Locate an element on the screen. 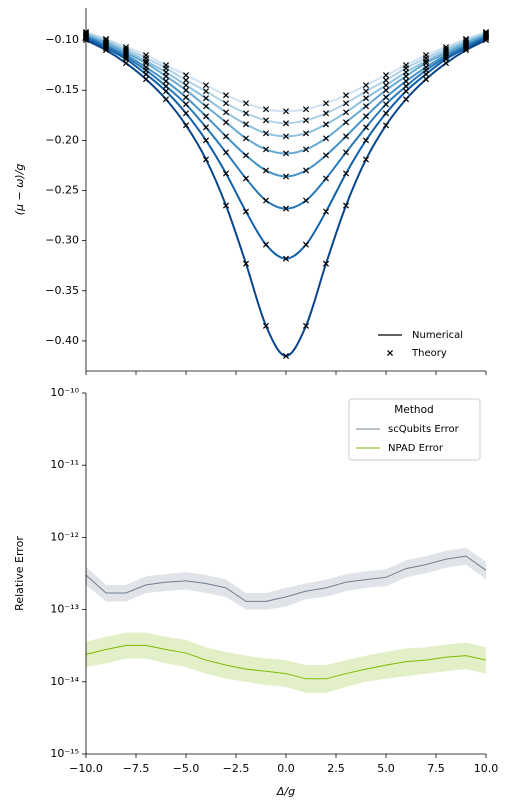 Image resolution: width=511 pixels, height=811 pixels. y-tick-label: −0.40 is located at coordinates (62, 340).